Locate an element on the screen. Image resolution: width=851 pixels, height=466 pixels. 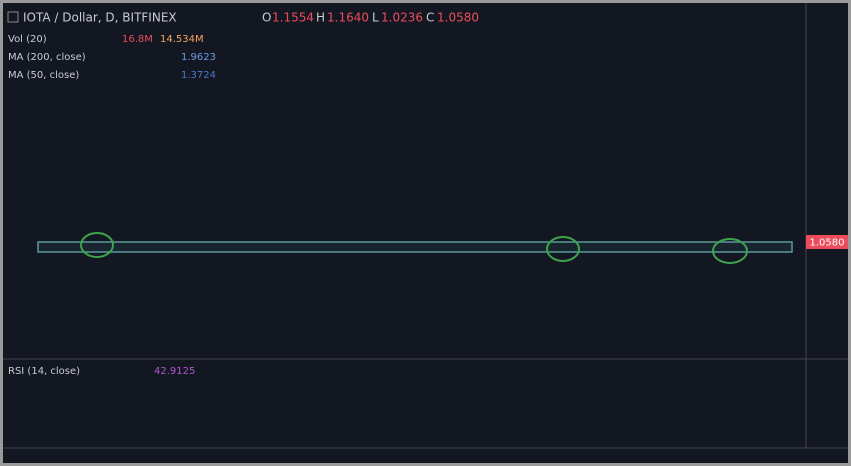
ohlc-label: L is located at coordinates (375, 18).